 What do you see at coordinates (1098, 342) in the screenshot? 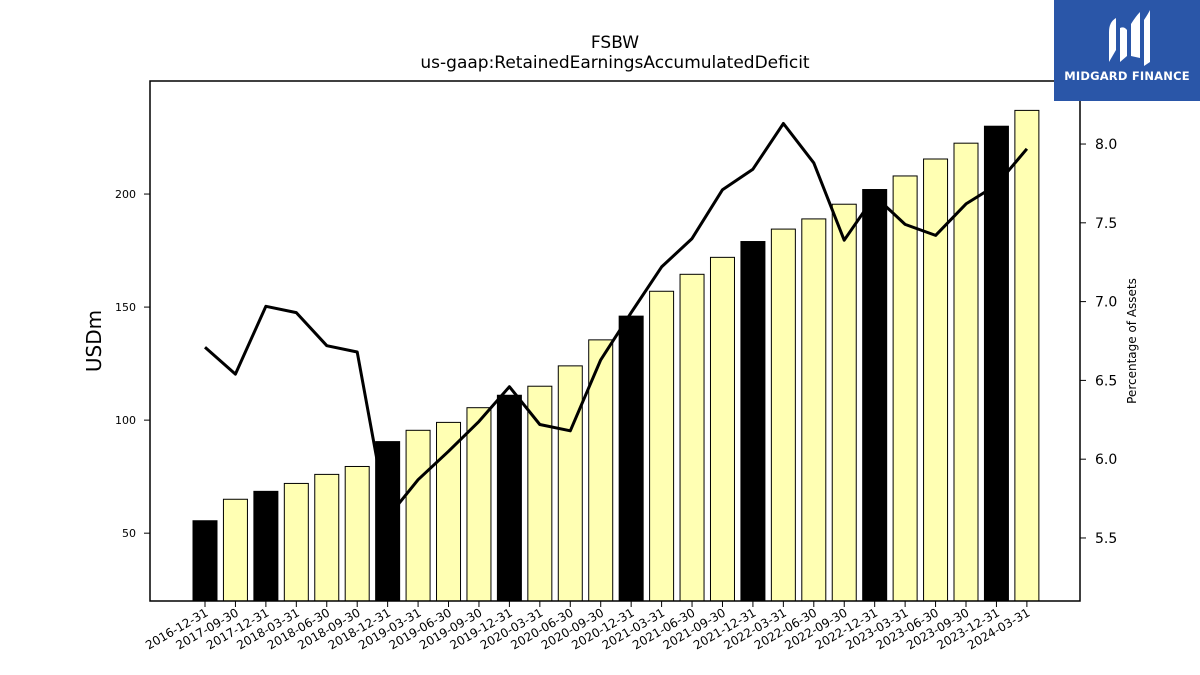
I see `y-axis-right: 5.5 6.0 6.5 7.0 7.5 8.0` at bounding box center [1098, 342].